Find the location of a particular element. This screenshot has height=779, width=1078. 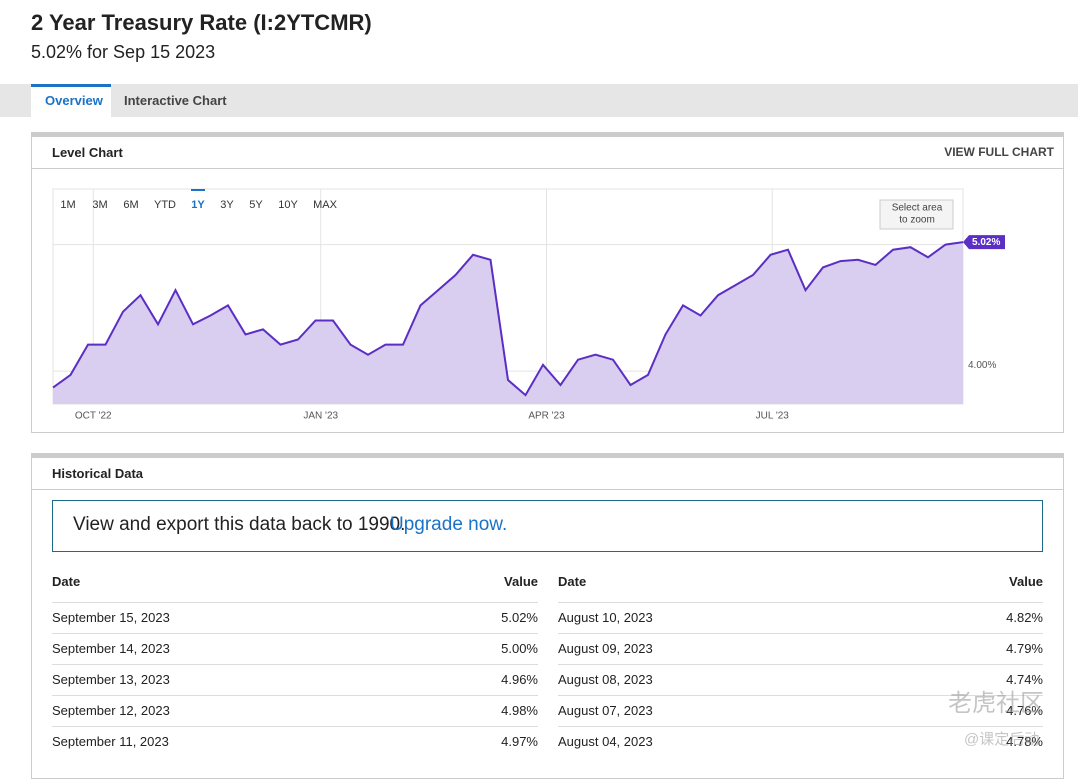

row-value: 4.78% is located at coordinates (1024, 741).